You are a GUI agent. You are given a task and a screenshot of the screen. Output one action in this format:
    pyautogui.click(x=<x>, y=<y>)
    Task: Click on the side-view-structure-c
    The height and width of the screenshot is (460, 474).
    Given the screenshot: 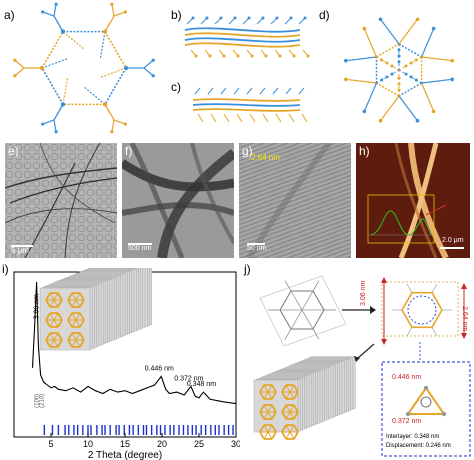 What is the action you would take?
    pyautogui.click(x=250, y=105)
    